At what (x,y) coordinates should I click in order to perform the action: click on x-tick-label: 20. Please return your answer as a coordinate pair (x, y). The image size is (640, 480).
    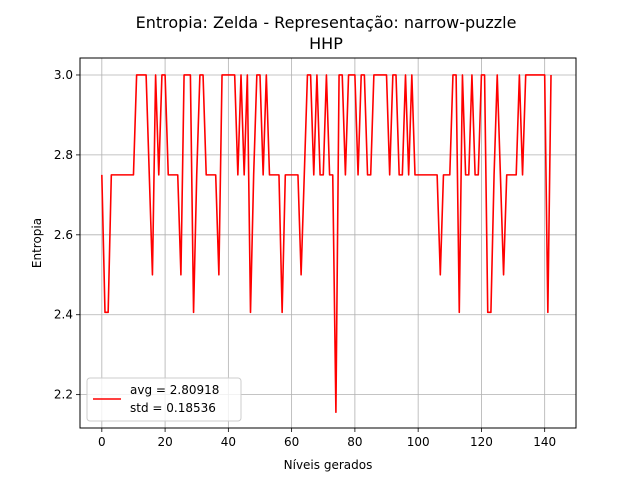
    Looking at the image, I should click on (164, 442).